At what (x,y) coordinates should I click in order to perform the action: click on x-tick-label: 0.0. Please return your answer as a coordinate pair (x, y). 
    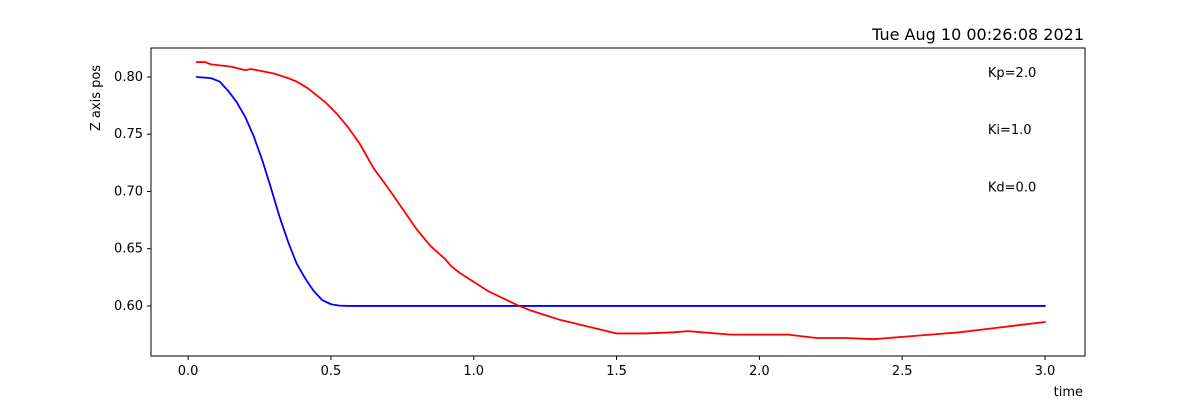
    Looking at the image, I should click on (188, 371).